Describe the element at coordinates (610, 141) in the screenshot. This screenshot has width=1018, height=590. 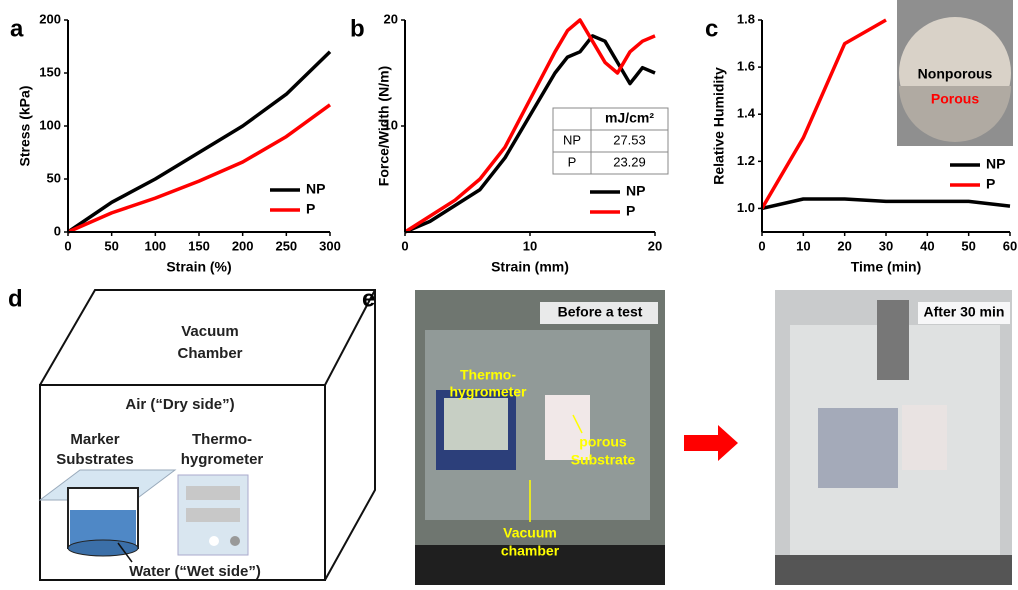
I see `table-box` at that location.